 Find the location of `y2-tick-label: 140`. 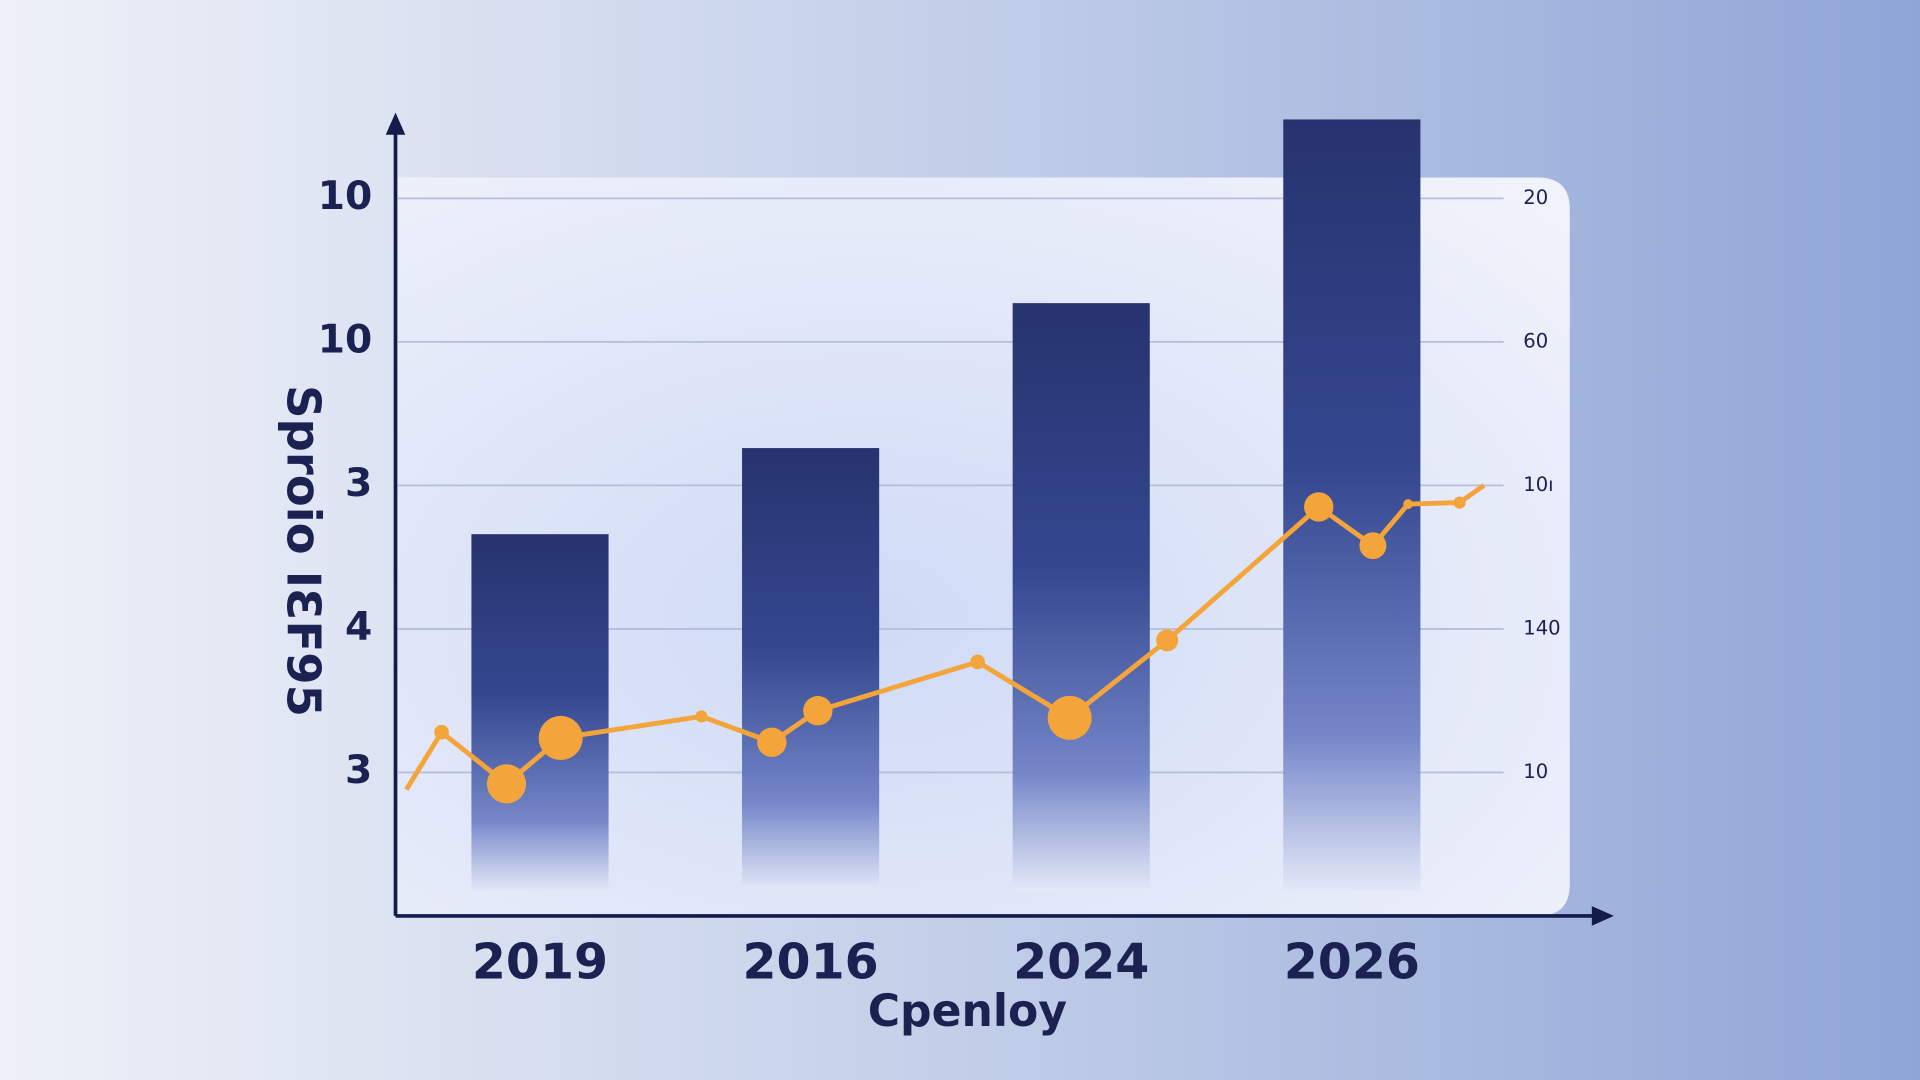

y2-tick-label: 140 is located at coordinates (1541, 627).